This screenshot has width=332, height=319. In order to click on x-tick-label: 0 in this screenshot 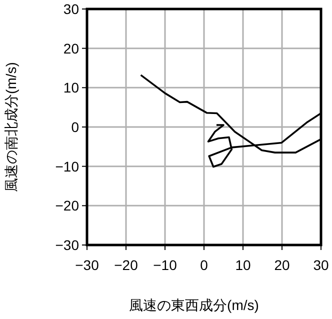, I will do `click(204, 265)`.